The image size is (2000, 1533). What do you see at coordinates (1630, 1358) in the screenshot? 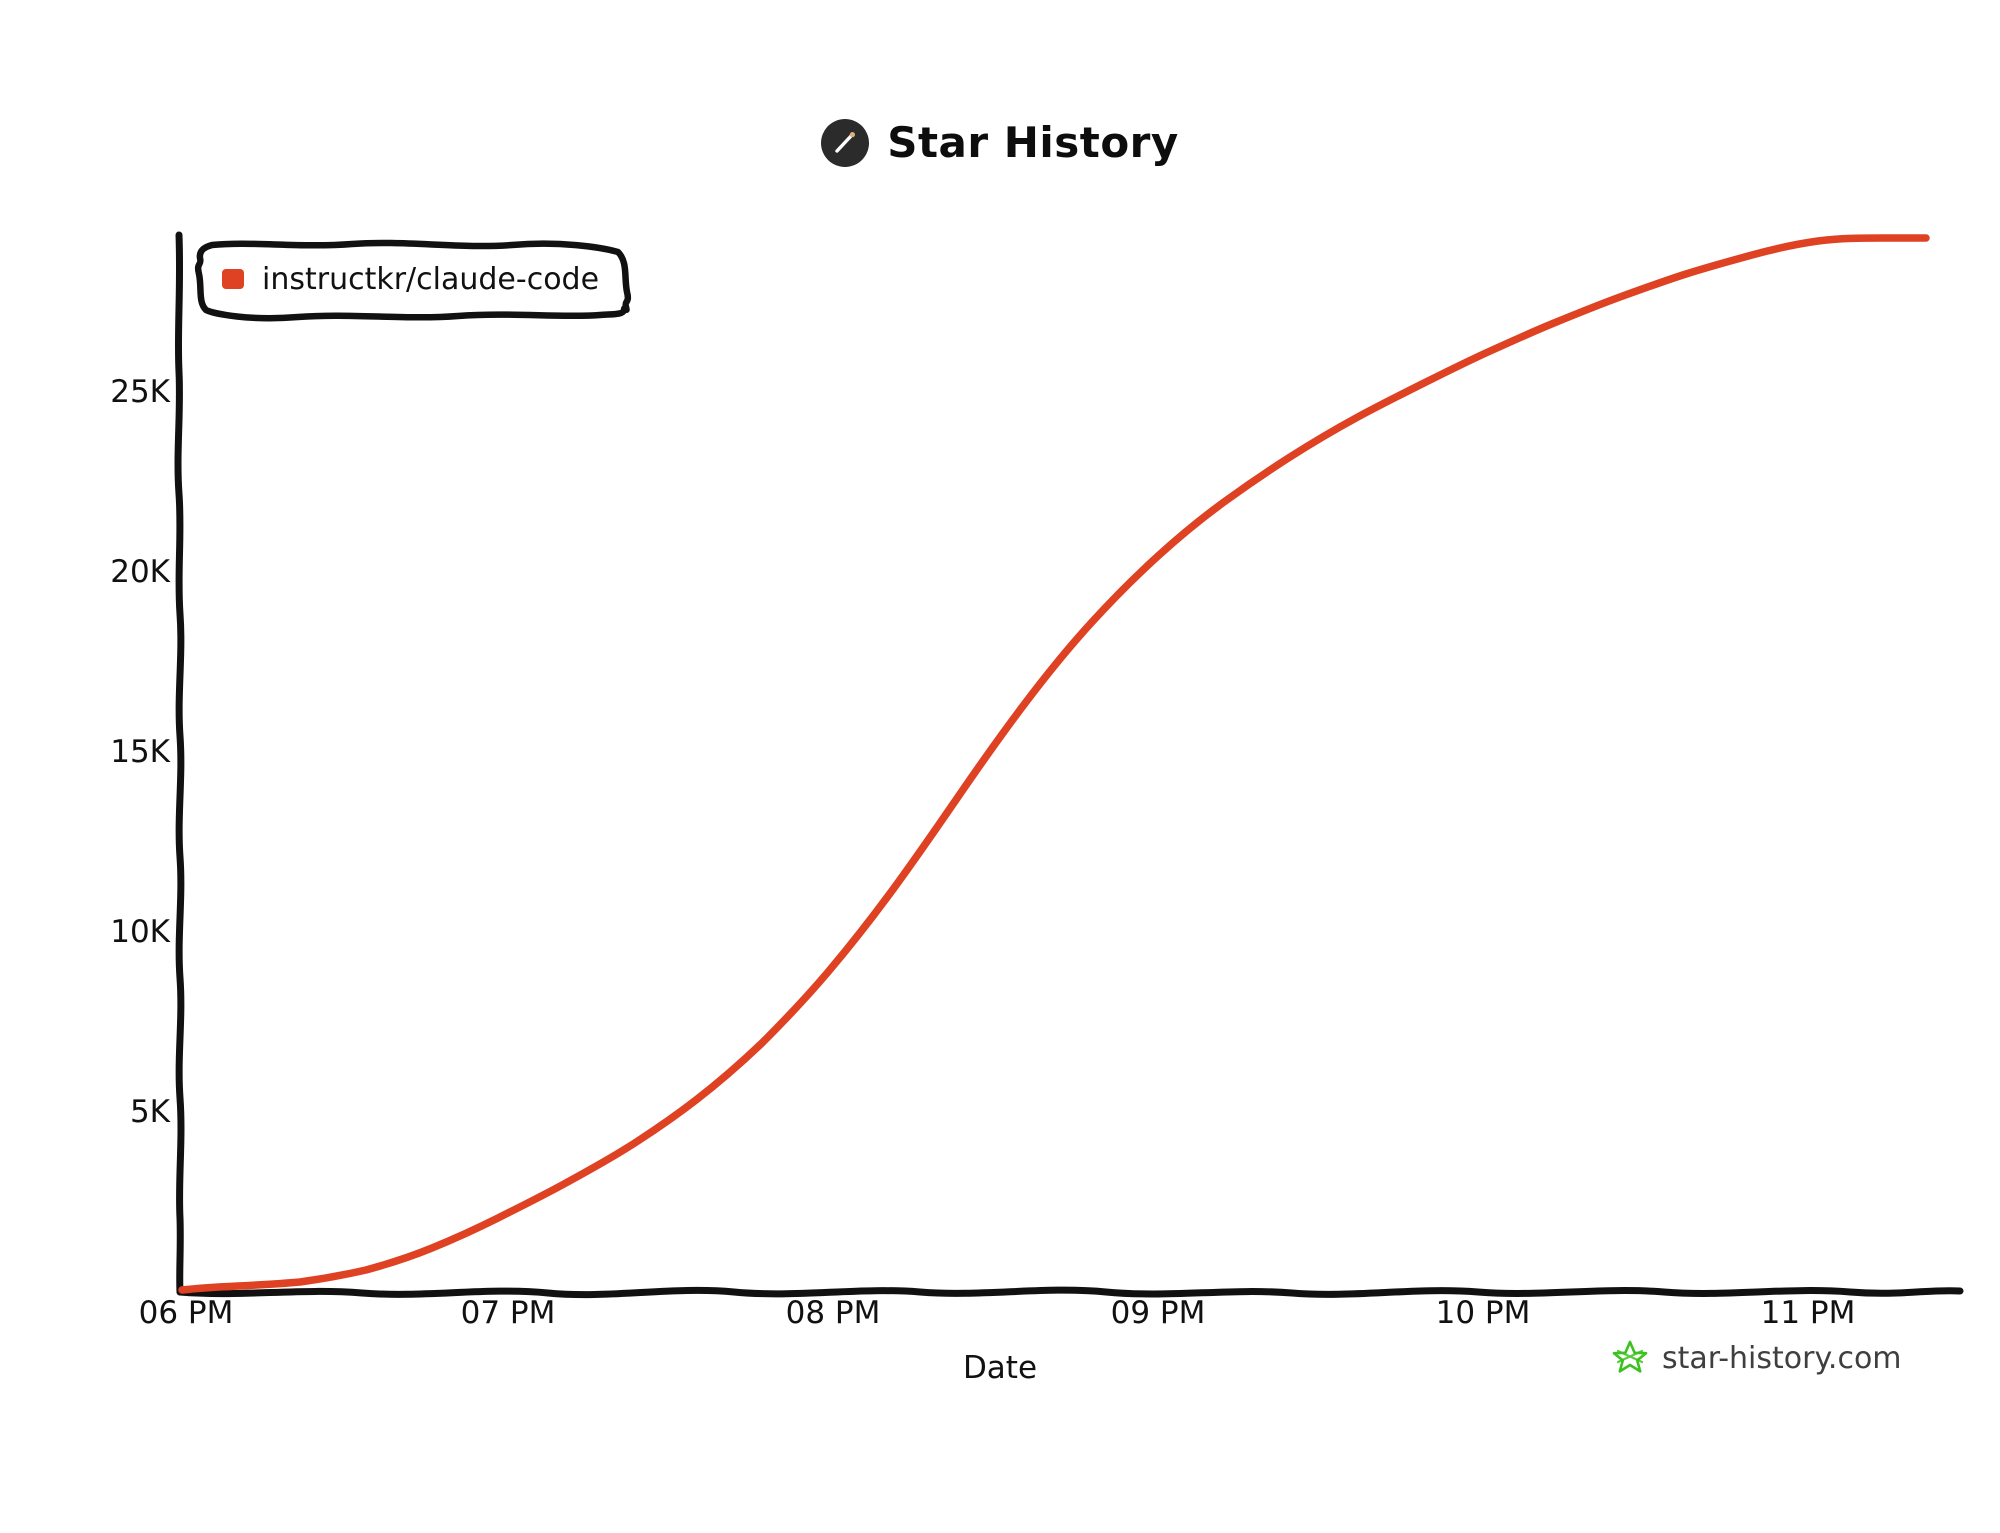
I see `green-star-icon` at bounding box center [1630, 1358].